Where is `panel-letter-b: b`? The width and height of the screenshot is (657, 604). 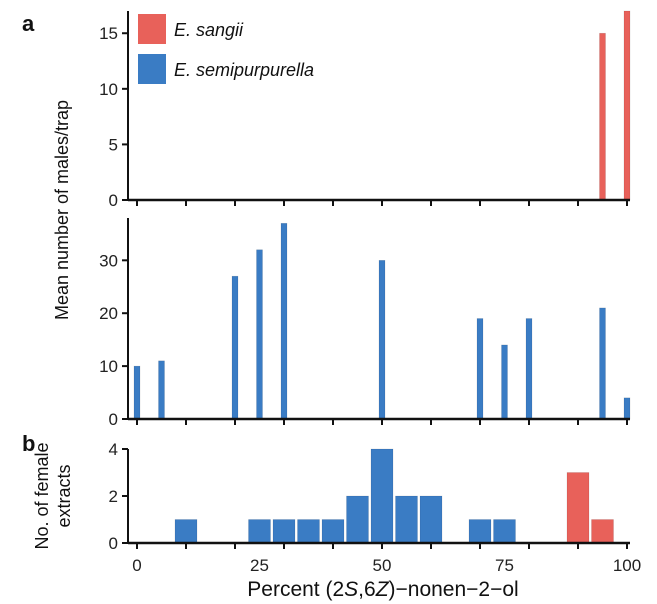
panel-letter-b: b is located at coordinates (28, 443).